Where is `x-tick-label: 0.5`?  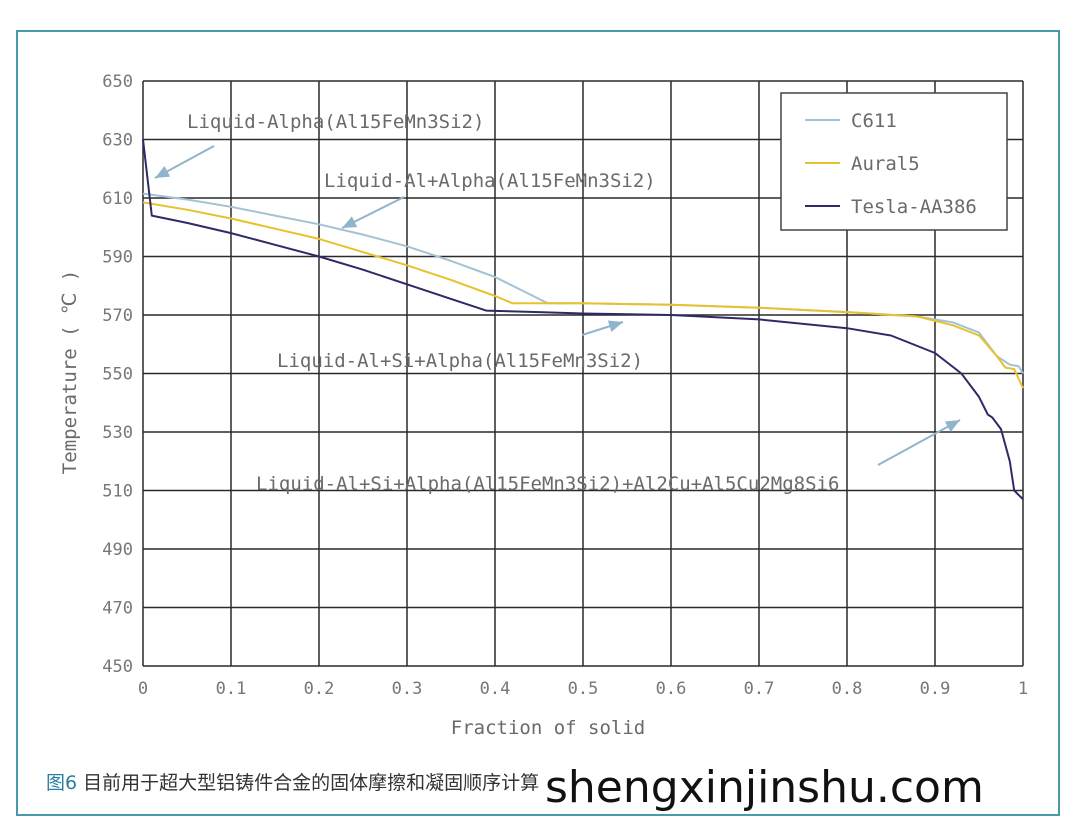
x-tick-label: 0.5 is located at coordinates (583, 689).